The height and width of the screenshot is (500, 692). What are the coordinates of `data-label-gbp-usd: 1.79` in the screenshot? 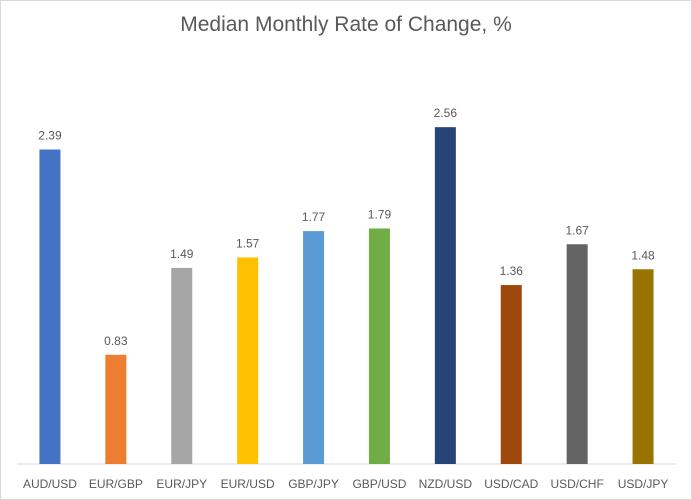 It's located at (380, 214).